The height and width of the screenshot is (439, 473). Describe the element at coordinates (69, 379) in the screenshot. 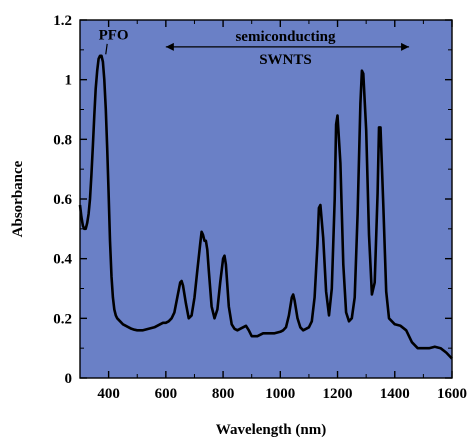

I see `y-tick-label: 0` at that location.